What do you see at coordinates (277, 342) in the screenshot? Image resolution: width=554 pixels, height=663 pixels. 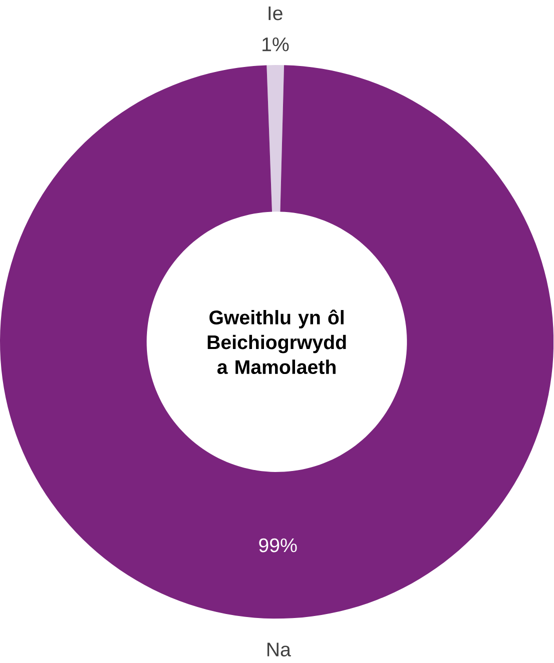 I see `text: Gweithlu yn ôl Beichiogrwydd a Mamolaeth` at bounding box center [277, 342].